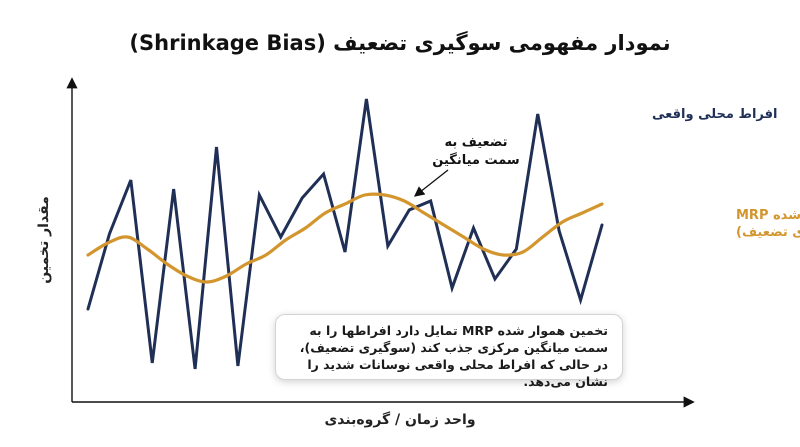 The width and height of the screenshot is (800, 447). I want to click on series-label-local-extremes: افراط محلی واقعی, so click(714, 114).